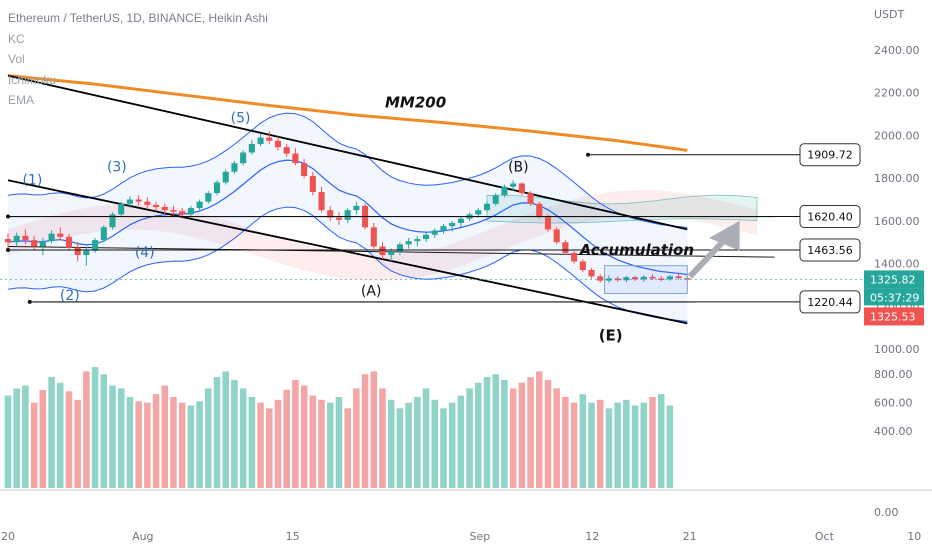 The width and height of the screenshot is (932, 550). What do you see at coordinates (893, 374) in the screenshot?
I see `volume-tick-label: 800.00` at bounding box center [893, 374].